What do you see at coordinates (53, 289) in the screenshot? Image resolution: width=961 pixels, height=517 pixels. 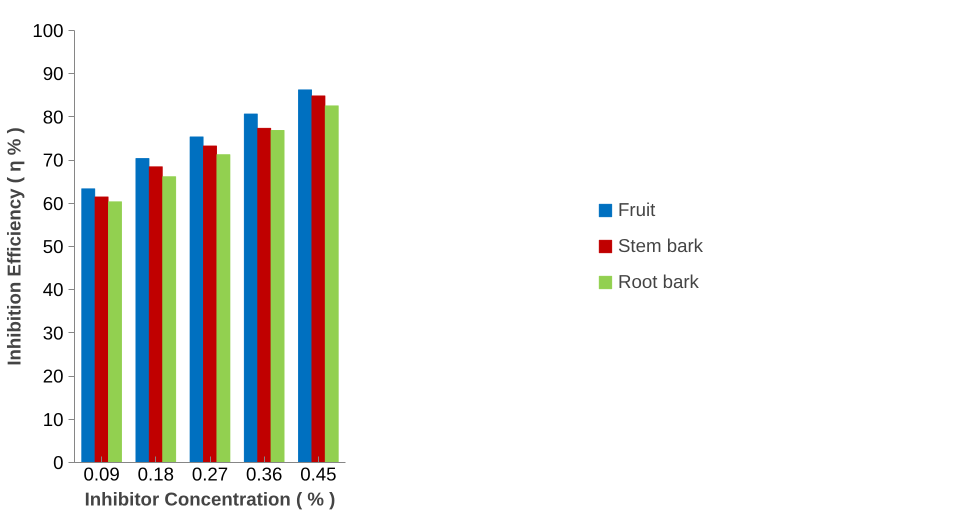 I see `y-tick-label: 40` at bounding box center [53, 289].